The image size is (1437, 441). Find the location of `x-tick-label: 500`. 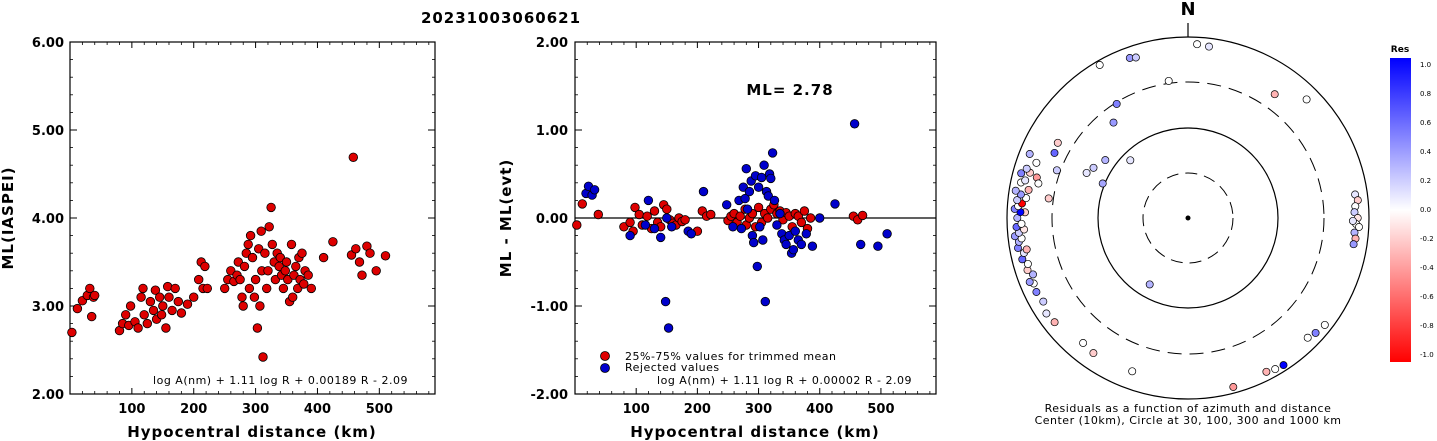

x-tick-label: 500 is located at coordinates (880, 409).